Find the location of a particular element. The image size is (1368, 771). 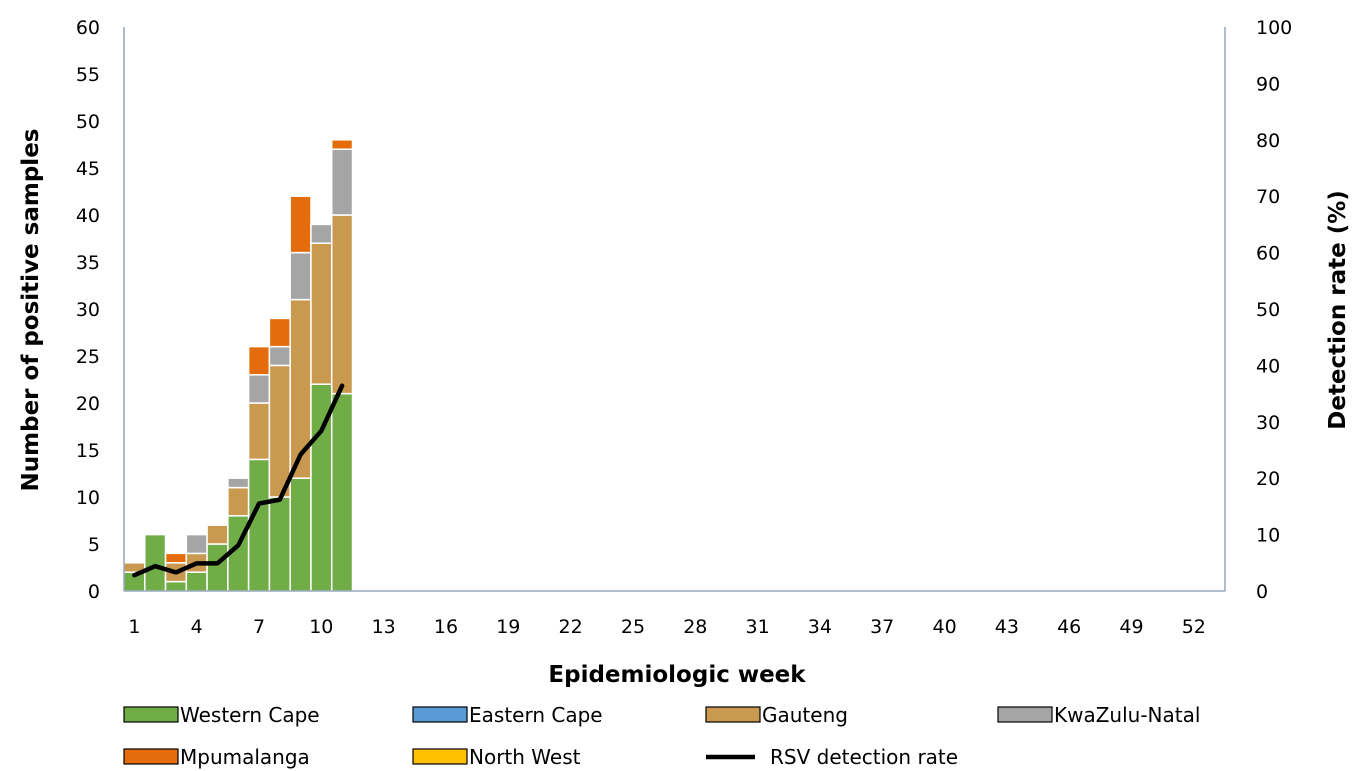

y2-tick-label: 70 is located at coordinates (1268, 197).